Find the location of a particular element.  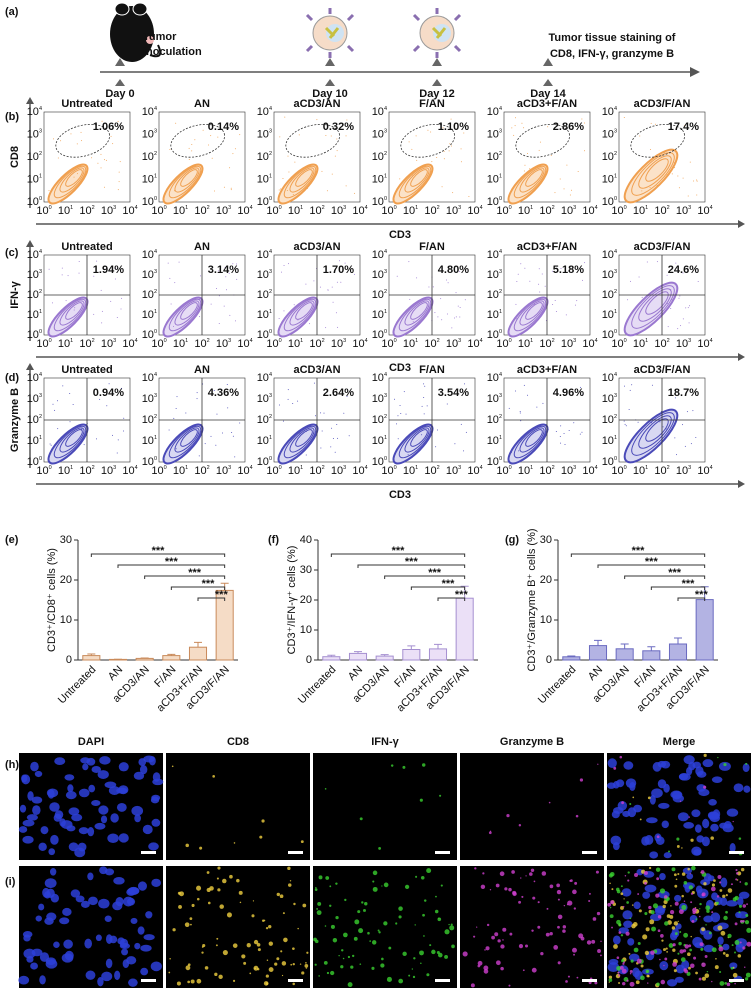

gate-percent: 2.64% is located at coordinates (338, 393).